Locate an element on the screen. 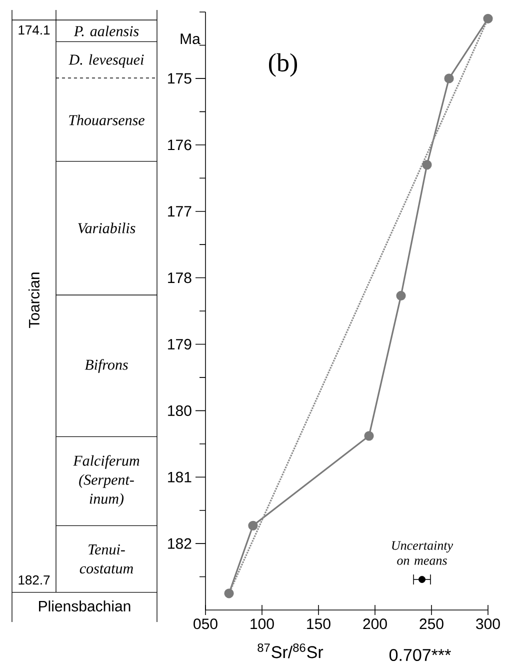 The height and width of the screenshot is (668, 506). y-tick-label: 177 is located at coordinates (180, 211).